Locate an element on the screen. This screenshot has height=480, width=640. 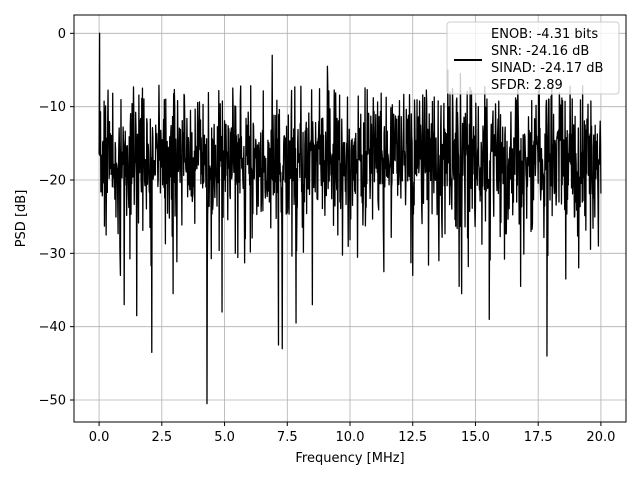
y-tick-label-5: −50 is located at coordinates (52, 401).